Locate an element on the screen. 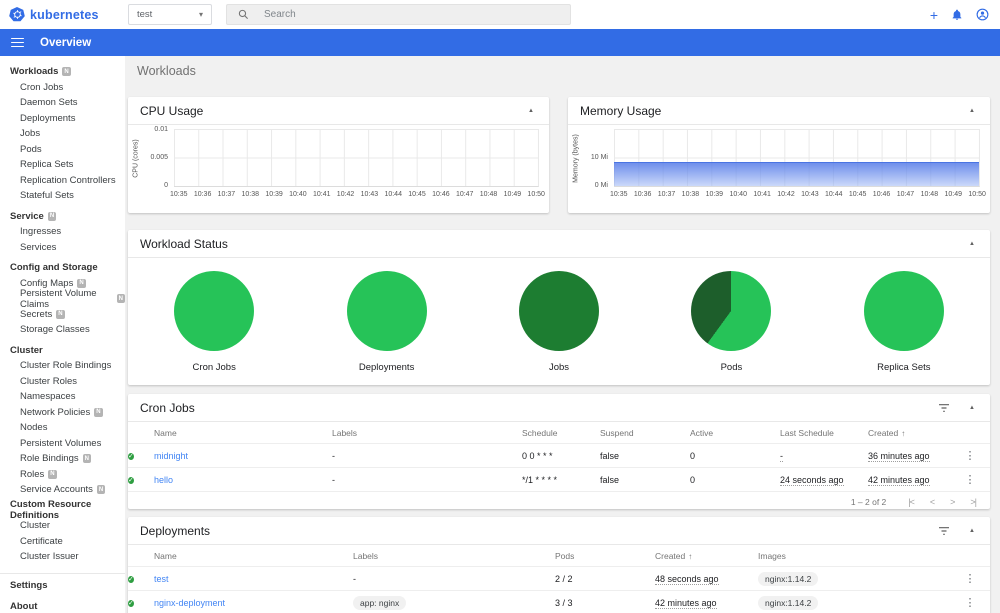 Image resolution: width=1000 pixels, height=613 pixels. menu-icon is located at coordinates (17, 42).